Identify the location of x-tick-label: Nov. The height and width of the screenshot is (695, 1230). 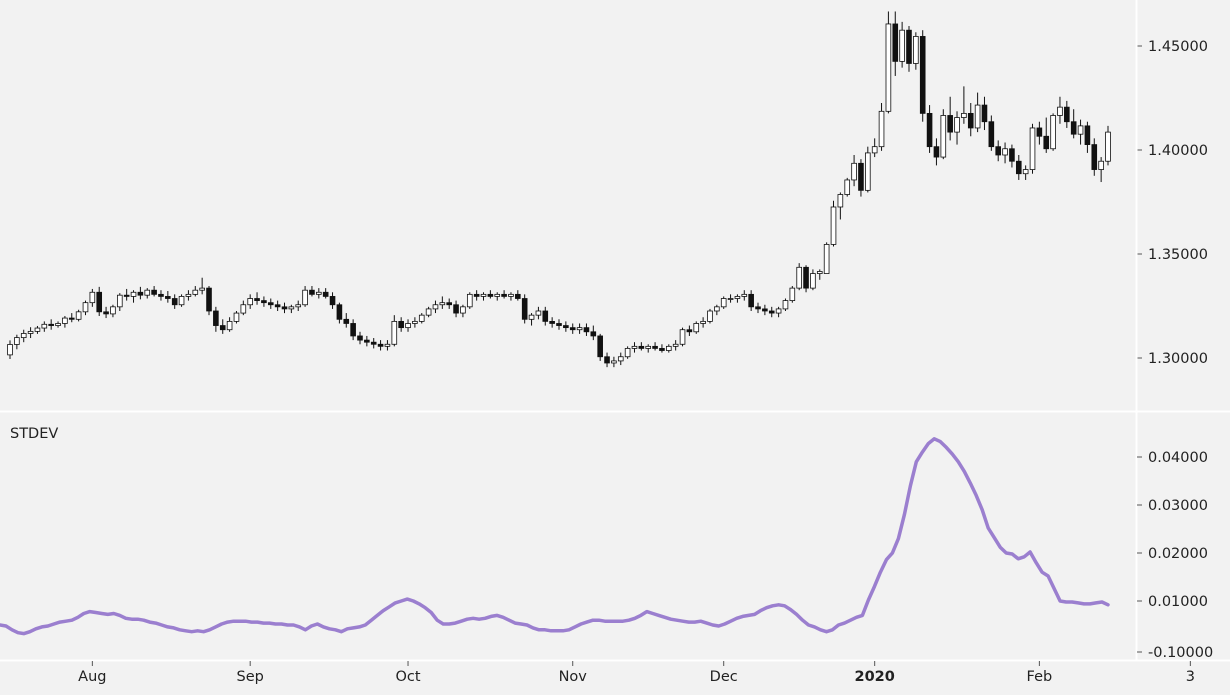
(573, 677).